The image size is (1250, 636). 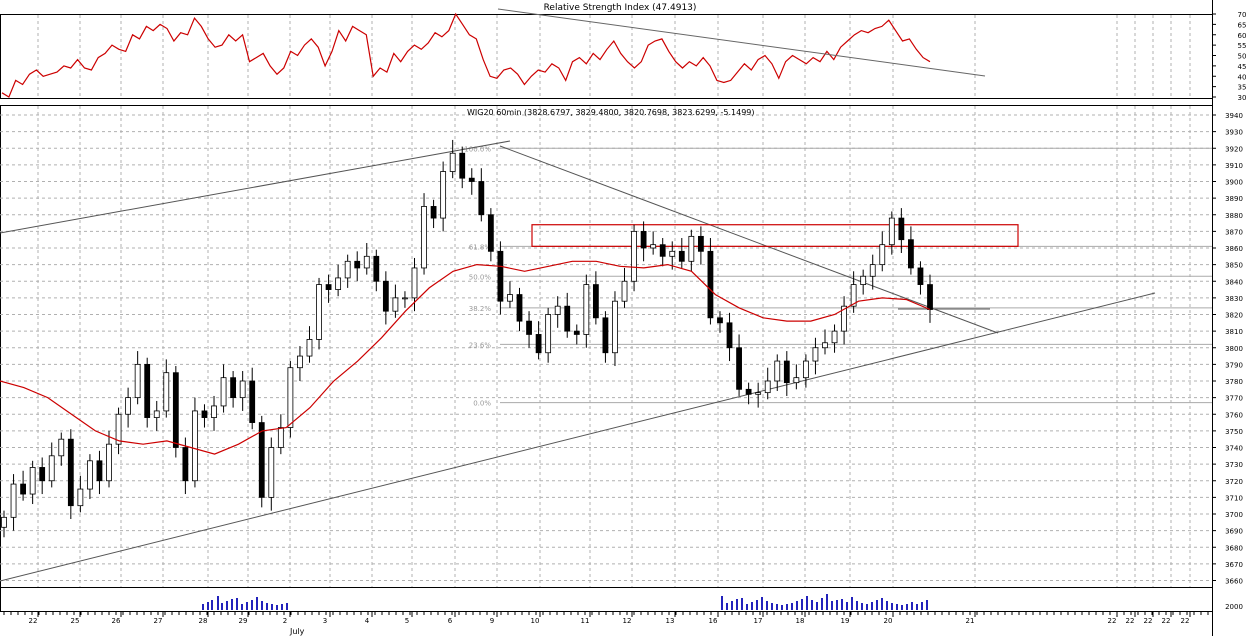 I want to click on rsi-tick-label: 35, so click(x=1242, y=88).